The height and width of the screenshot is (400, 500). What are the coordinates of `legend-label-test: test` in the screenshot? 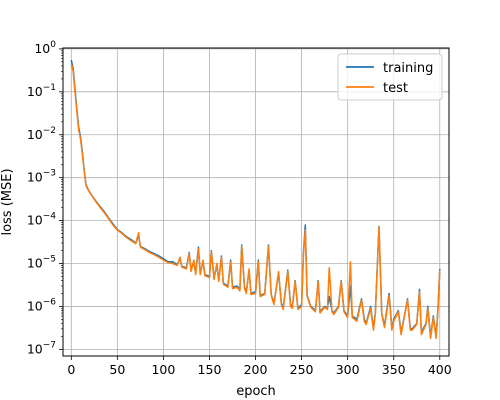 It's located at (395, 88).